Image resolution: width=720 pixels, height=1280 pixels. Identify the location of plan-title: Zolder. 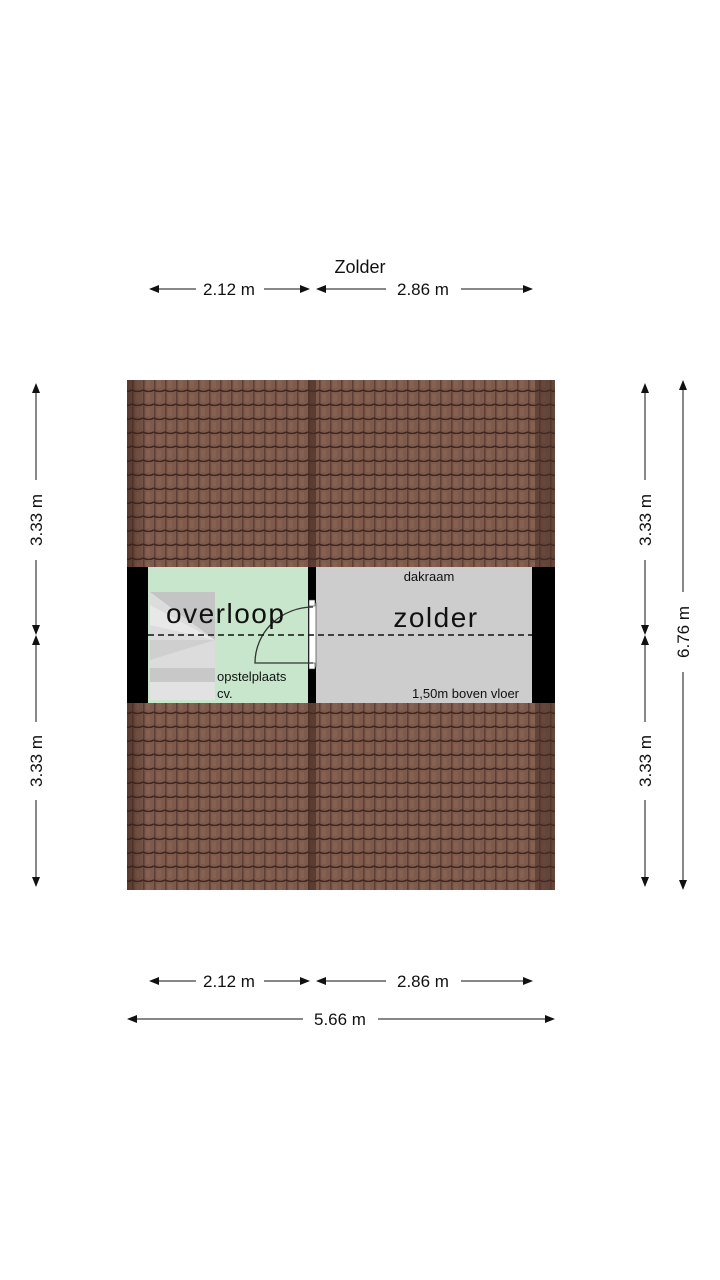
(359, 267).